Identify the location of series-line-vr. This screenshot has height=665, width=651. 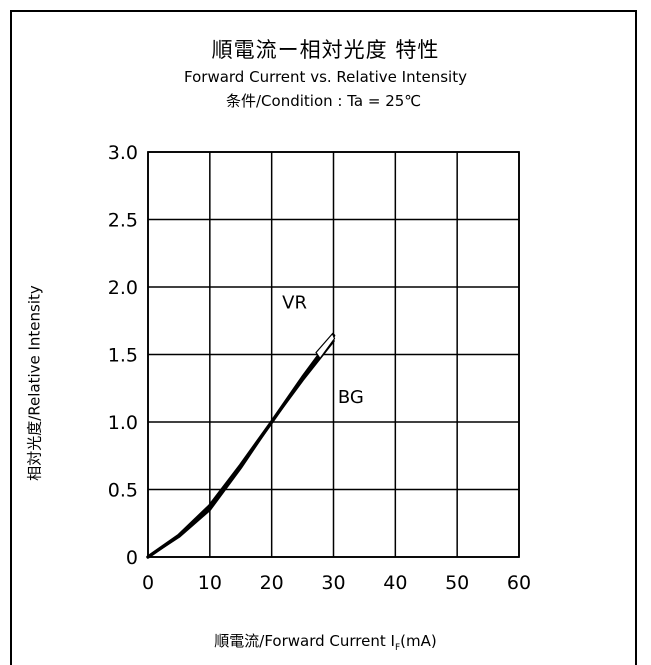
(241, 446).